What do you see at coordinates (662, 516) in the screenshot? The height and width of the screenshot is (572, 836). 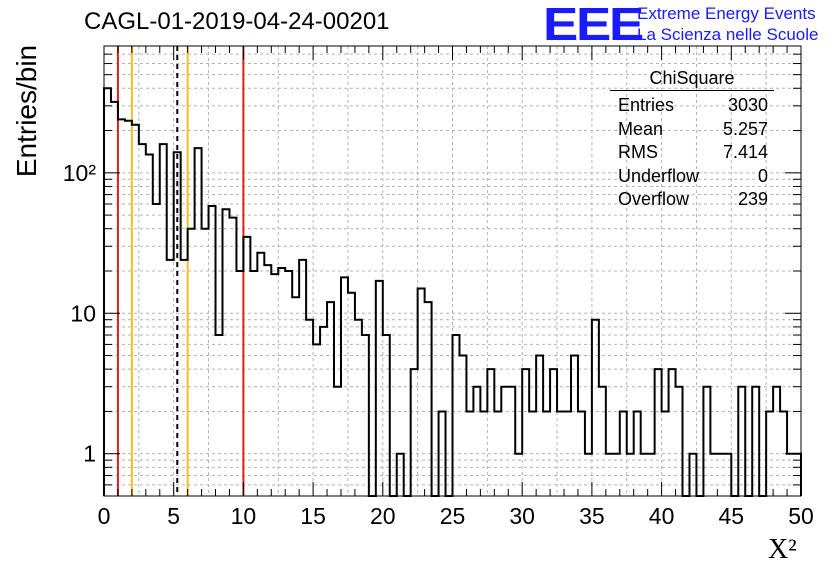 I see `x-tick-label: 40` at bounding box center [662, 516].